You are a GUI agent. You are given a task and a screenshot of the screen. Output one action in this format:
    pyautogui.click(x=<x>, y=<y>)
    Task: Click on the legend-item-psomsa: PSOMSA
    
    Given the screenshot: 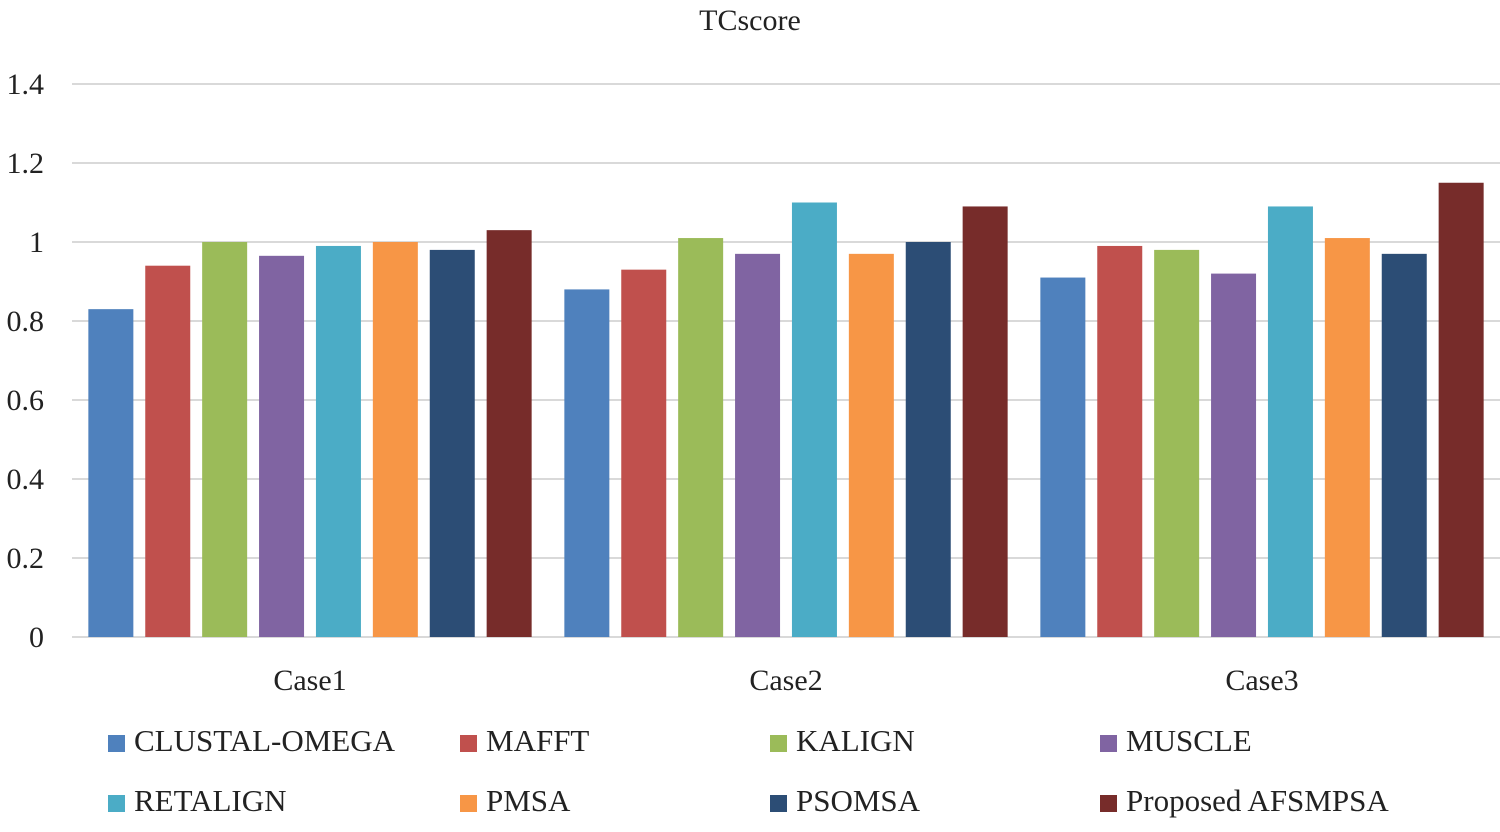 What is the action you would take?
    pyautogui.click(x=845, y=800)
    